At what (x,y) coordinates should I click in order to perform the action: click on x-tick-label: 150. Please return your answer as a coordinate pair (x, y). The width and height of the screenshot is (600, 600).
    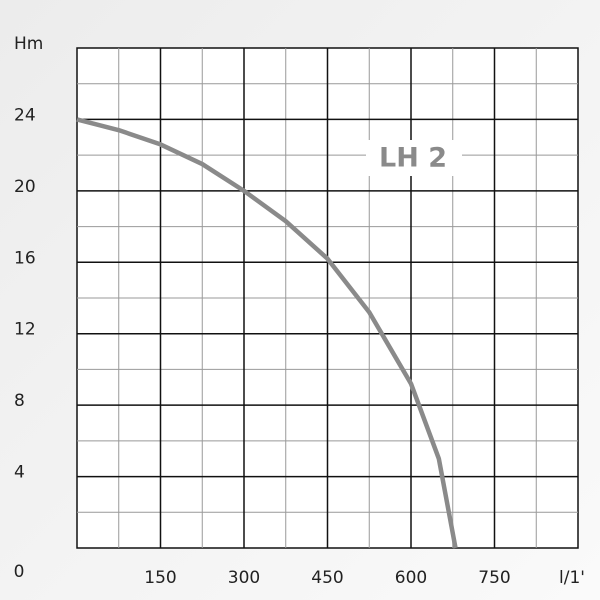
    Looking at the image, I should click on (160, 578).